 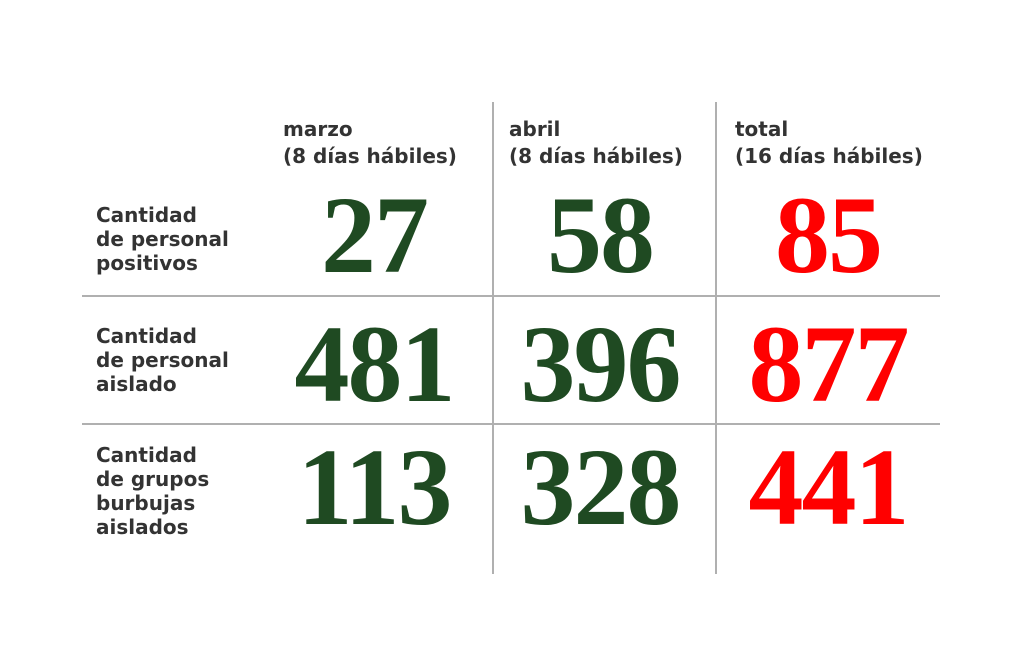 I want to click on column-header-total: total (16 días hábiles), so click(x=829, y=143).